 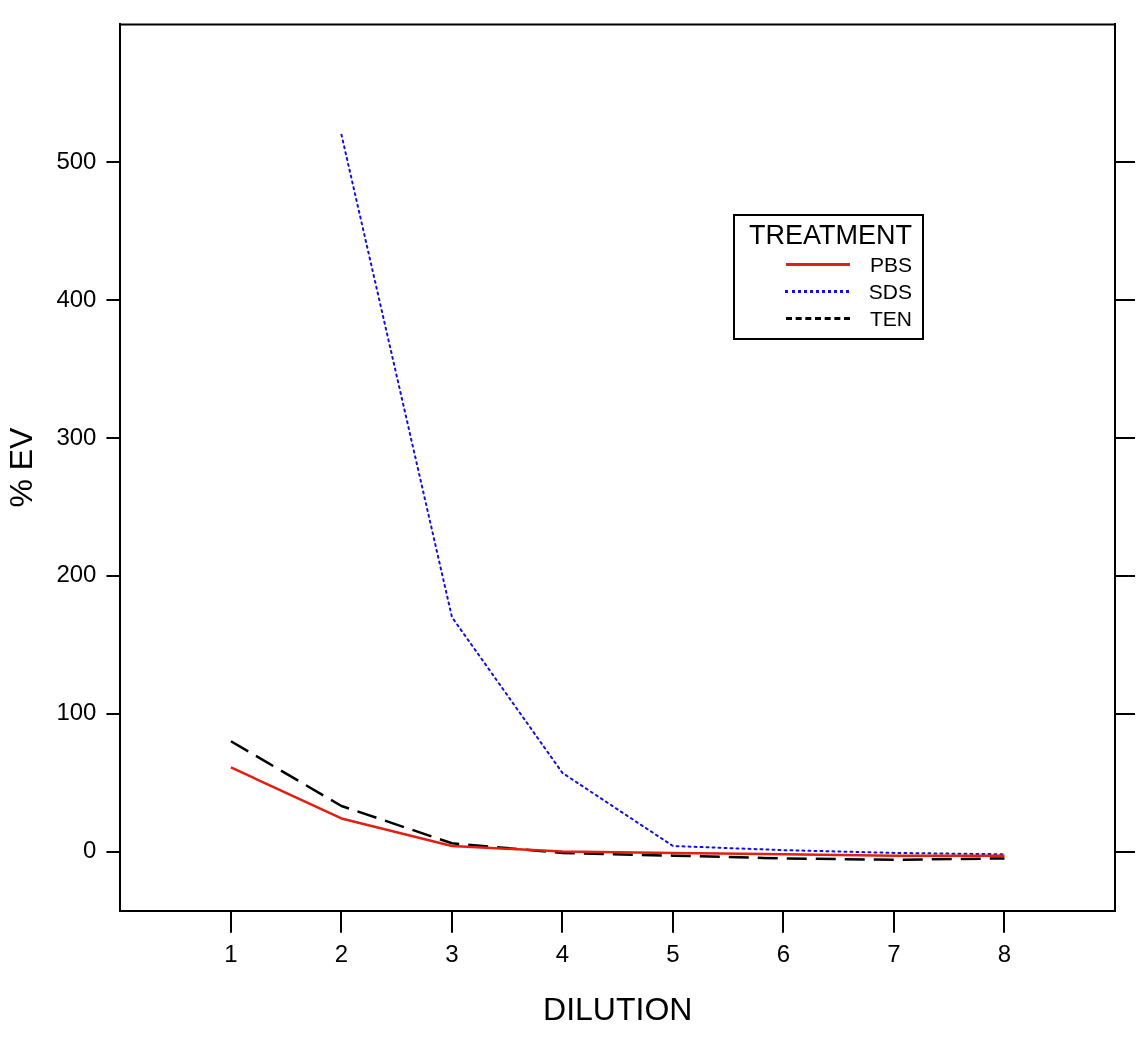 I want to click on y-axis-title: % EV, so click(x=21, y=467).